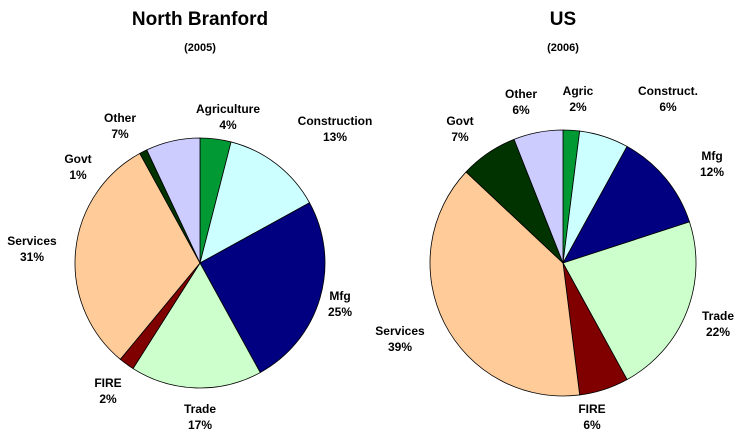  I want to click on slice-value-label: 4%, so click(228, 125).